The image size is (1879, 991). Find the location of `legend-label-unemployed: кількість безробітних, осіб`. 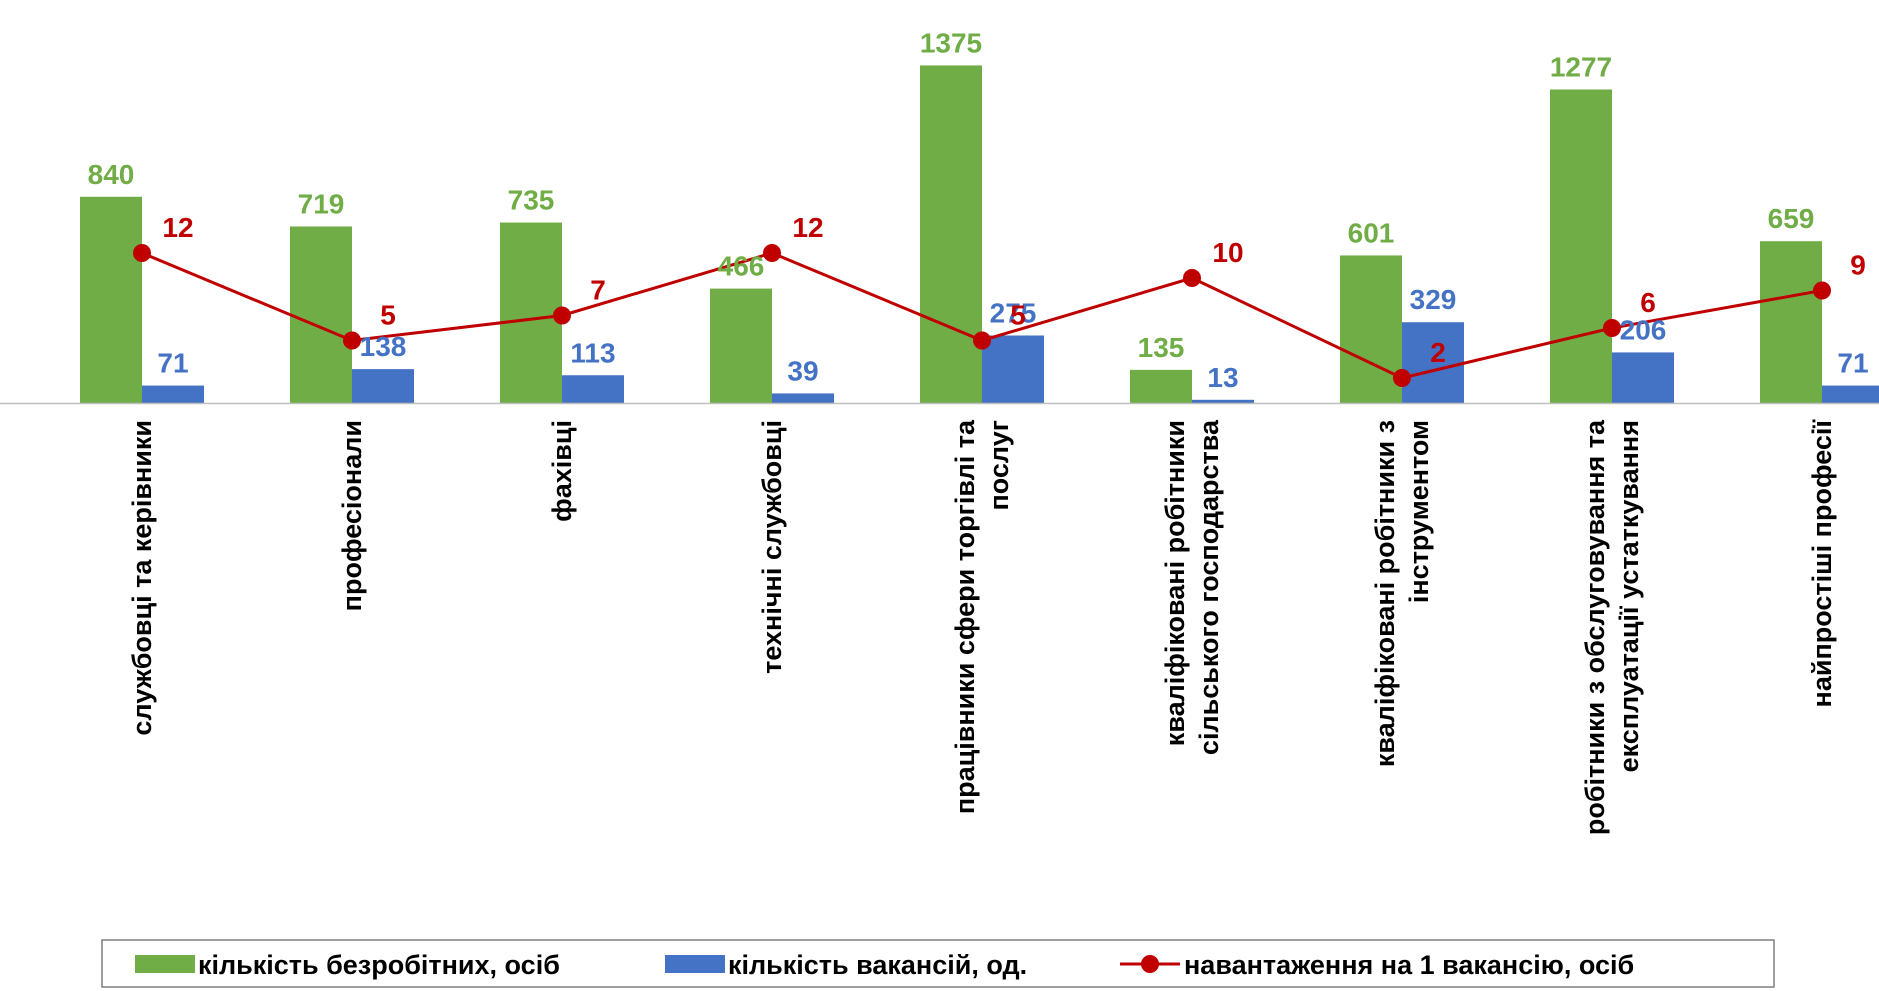

legend-label-unemployed: кількість безробітних, осіб is located at coordinates (379, 965).